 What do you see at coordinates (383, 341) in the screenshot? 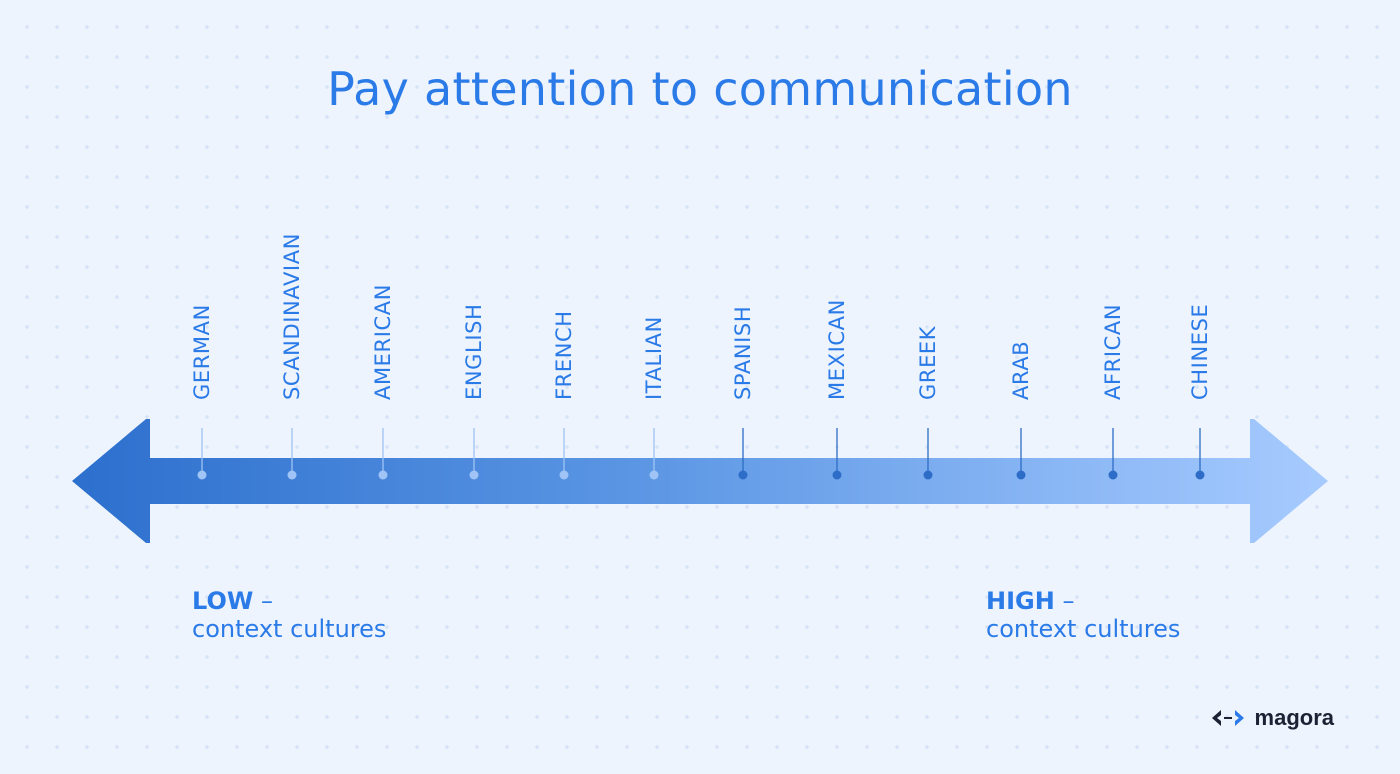
I see `culture-label-text: AMERICAN` at bounding box center [383, 341].